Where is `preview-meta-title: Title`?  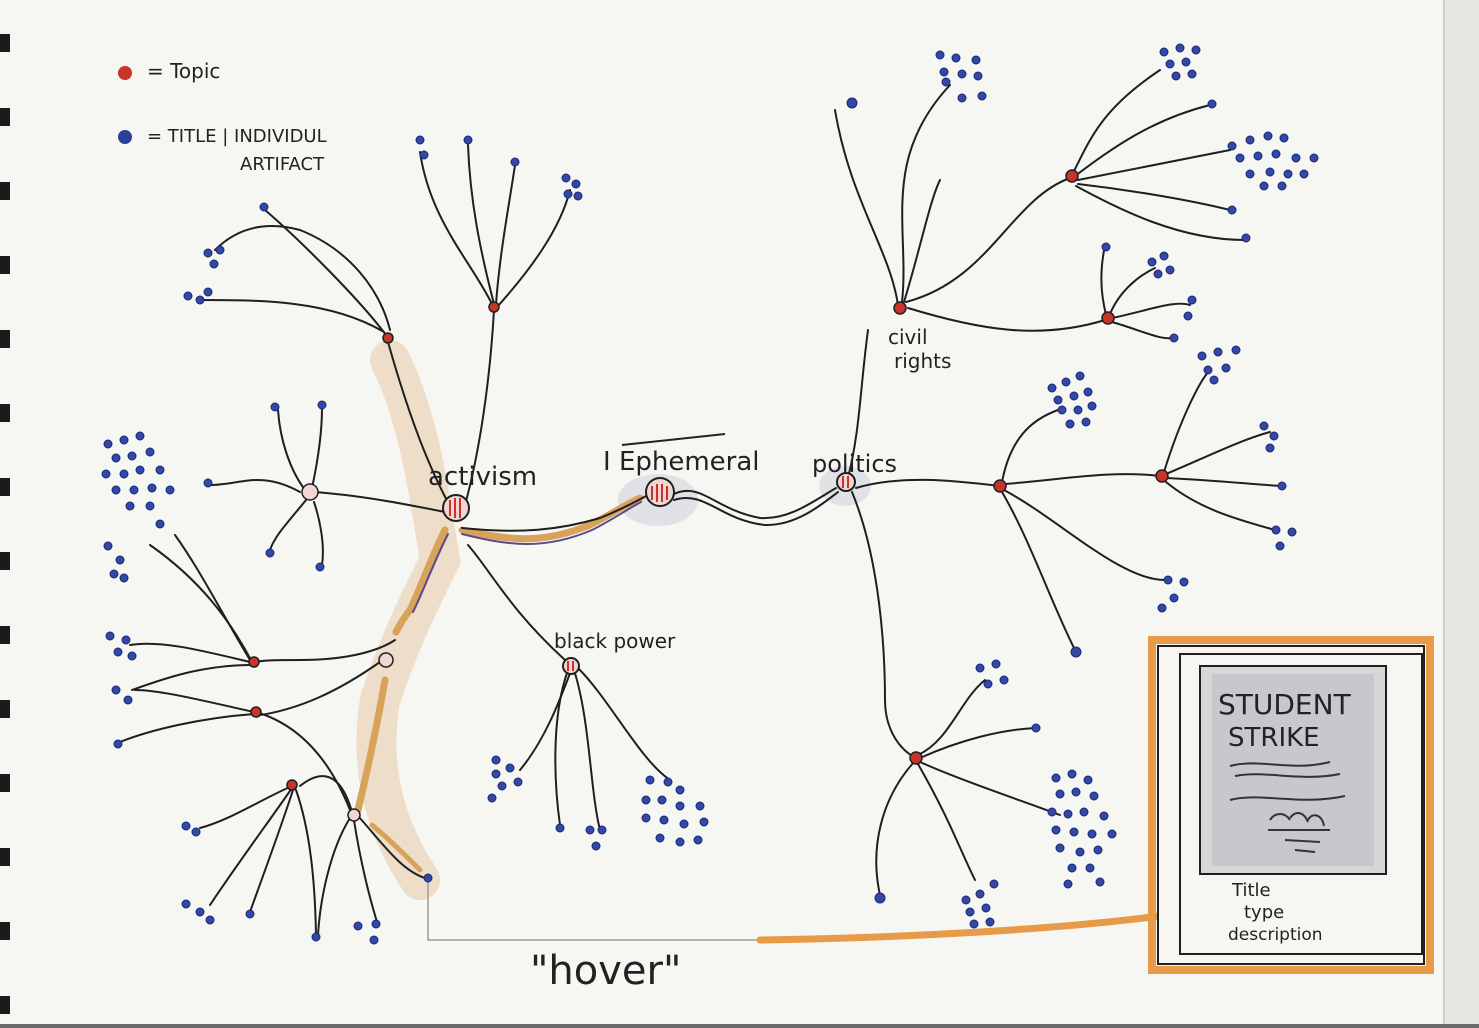 preview-meta-title: Title is located at coordinates (1251, 890).